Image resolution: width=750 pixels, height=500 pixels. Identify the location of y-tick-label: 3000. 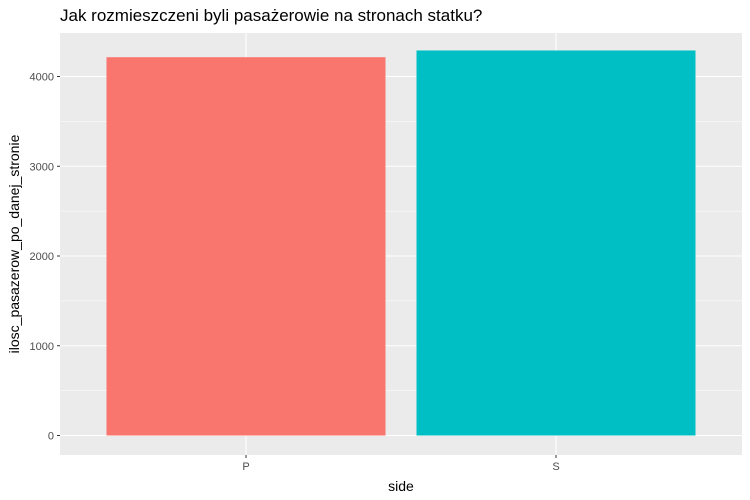
(42, 167).